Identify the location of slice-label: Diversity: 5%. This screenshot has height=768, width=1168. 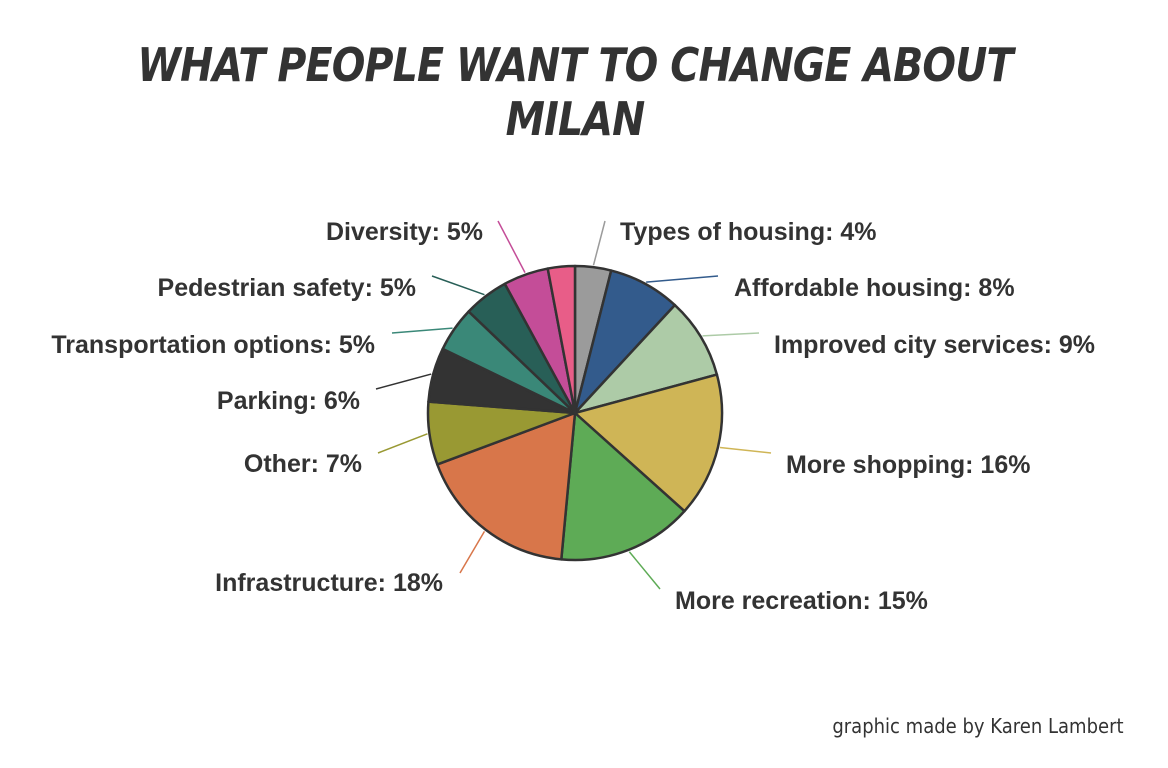
(404, 232).